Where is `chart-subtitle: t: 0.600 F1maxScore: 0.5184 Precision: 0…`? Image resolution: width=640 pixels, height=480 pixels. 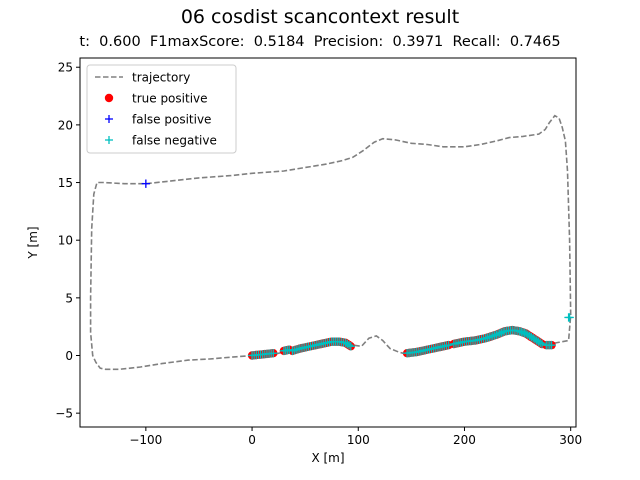 chart-subtitle: t: 0.600 F1maxScore: 0.5184 Precision: 0… is located at coordinates (320, 42).